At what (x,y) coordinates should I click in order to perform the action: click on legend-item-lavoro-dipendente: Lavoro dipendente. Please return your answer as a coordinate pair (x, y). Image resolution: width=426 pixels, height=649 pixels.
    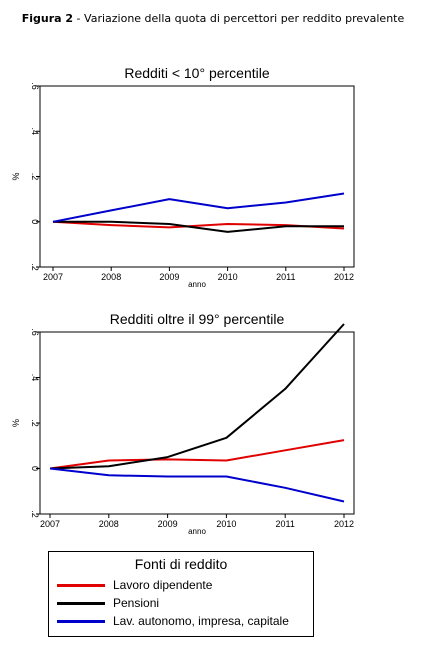
    Looking at the image, I should click on (134, 585).